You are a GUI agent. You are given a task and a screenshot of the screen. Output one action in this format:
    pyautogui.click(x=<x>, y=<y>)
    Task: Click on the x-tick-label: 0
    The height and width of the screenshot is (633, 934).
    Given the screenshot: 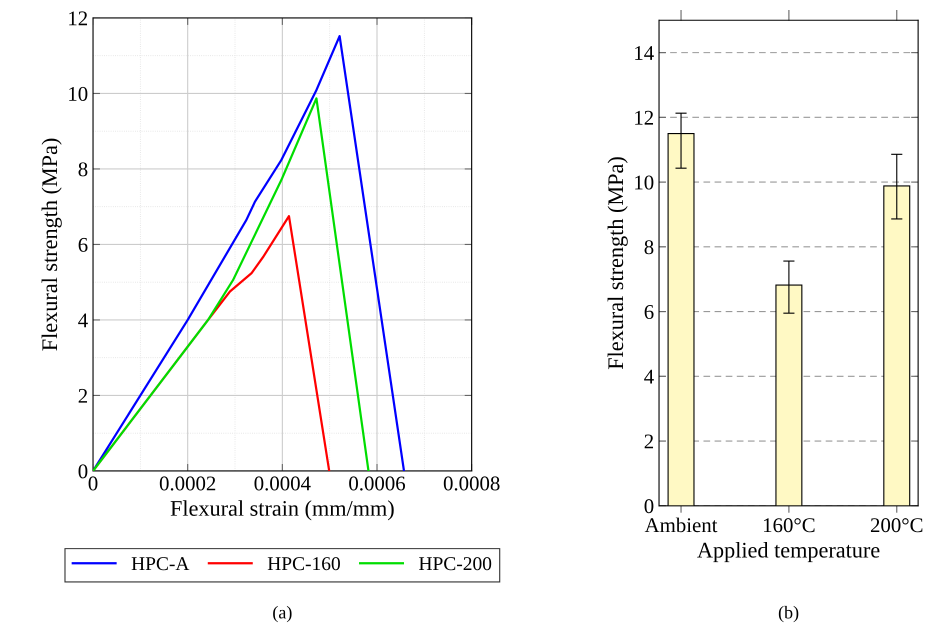 What is the action you would take?
    pyautogui.click(x=93, y=483)
    